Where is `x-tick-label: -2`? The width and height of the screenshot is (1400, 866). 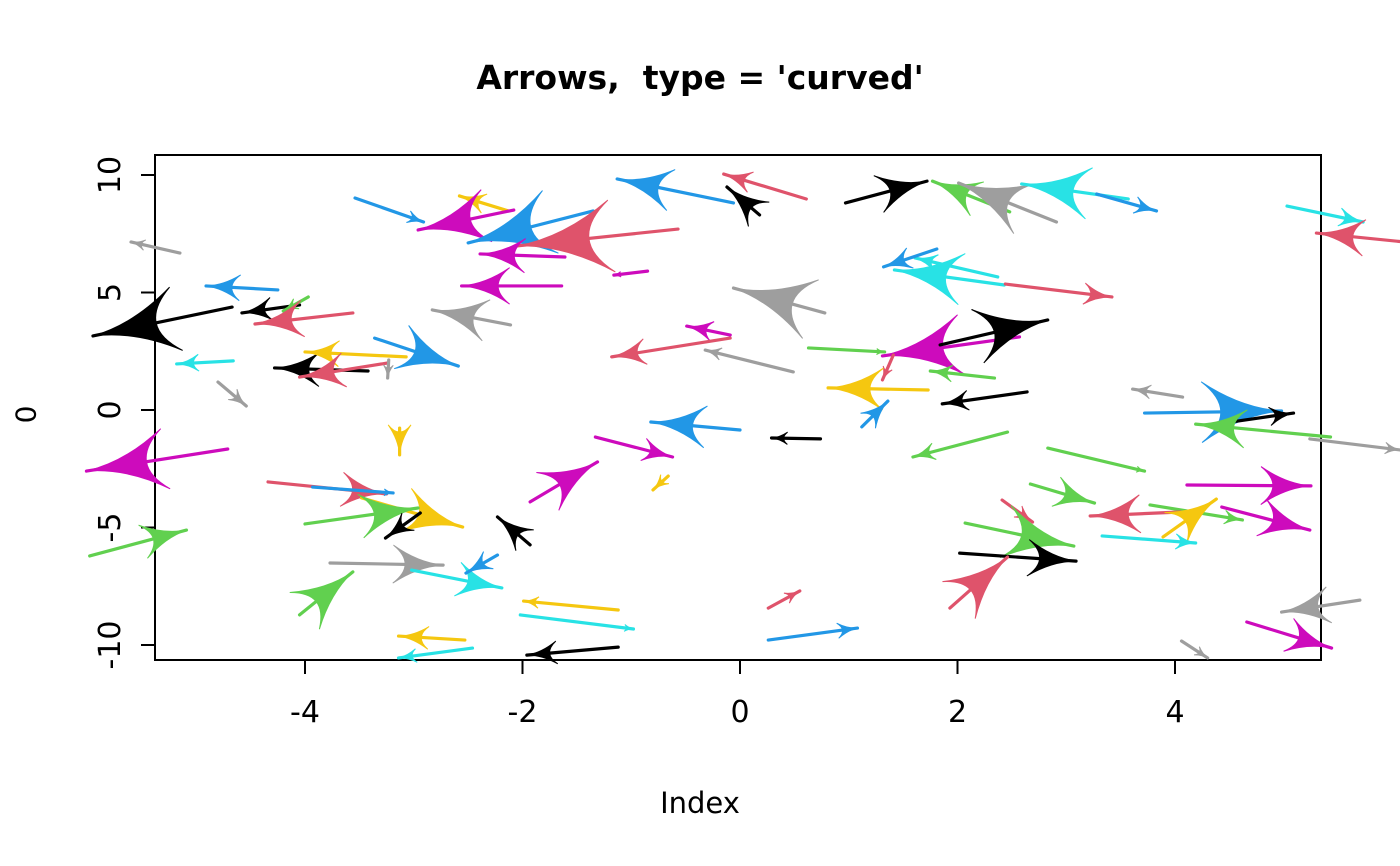
x-tick-label: -2 is located at coordinates (523, 712).